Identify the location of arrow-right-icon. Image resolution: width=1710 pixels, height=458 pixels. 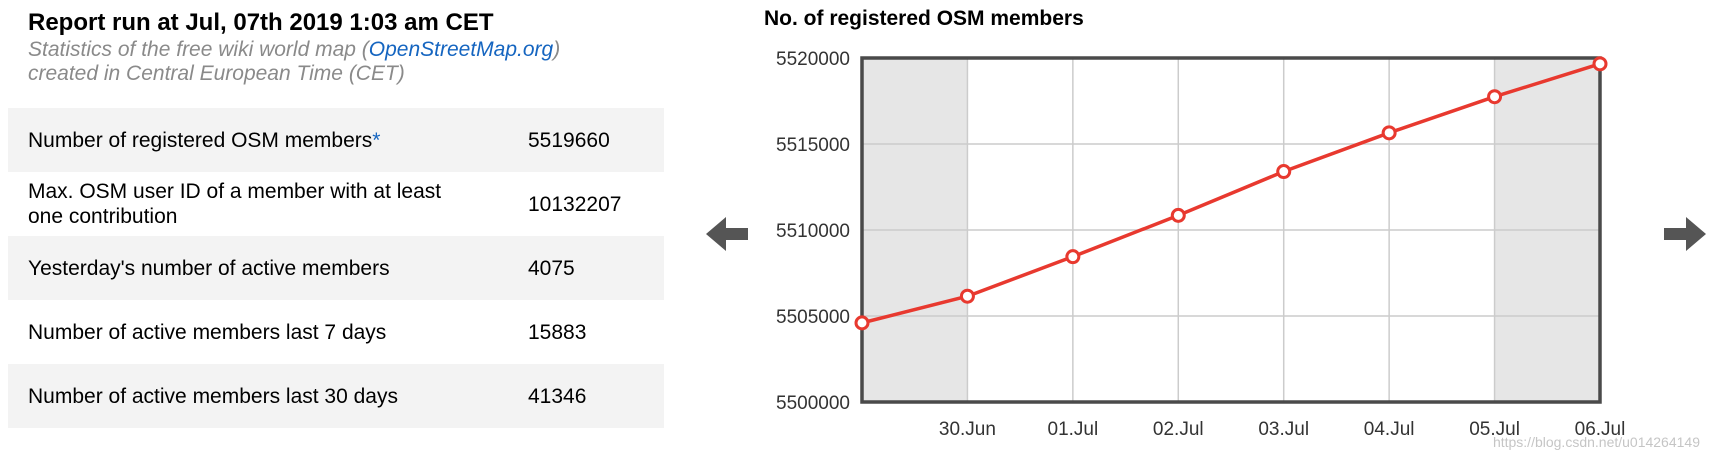
(1685, 234).